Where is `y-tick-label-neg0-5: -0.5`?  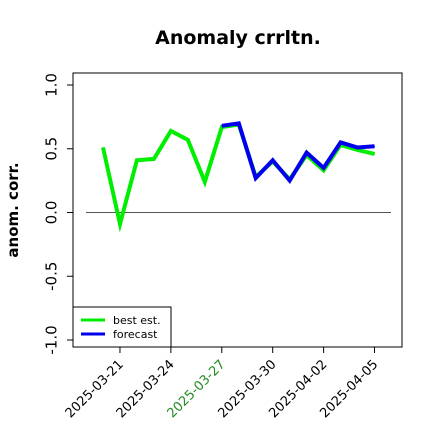 y-tick-label-neg0-5: -0.5 is located at coordinates (52, 276).